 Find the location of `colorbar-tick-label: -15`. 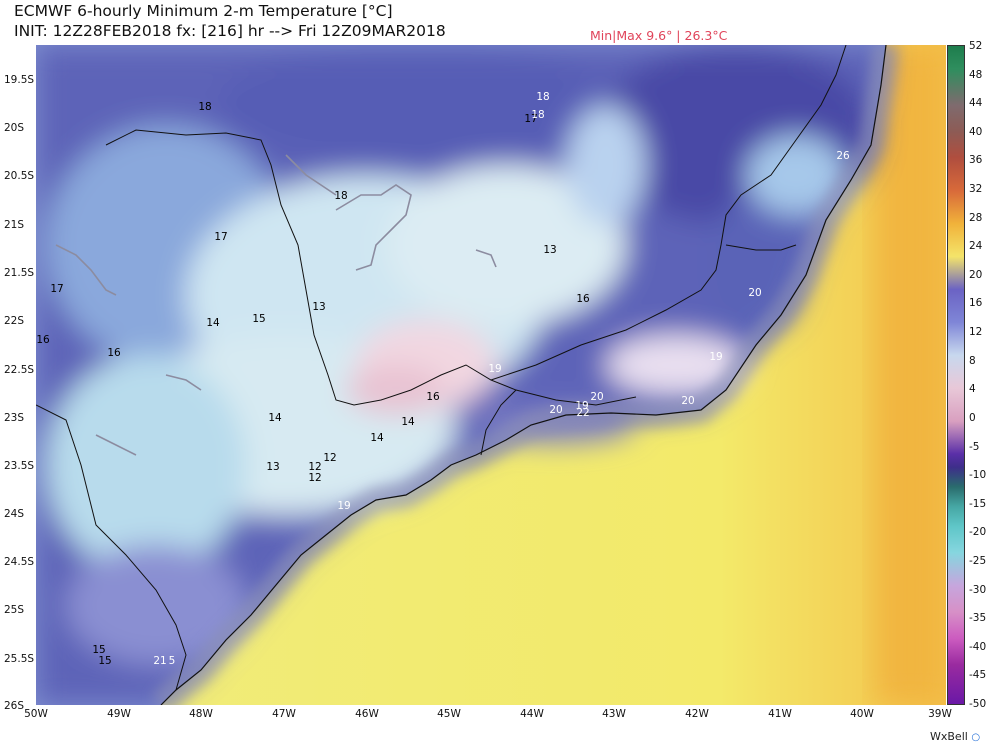

colorbar-tick-label: -15 is located at coordinates (978, 503).